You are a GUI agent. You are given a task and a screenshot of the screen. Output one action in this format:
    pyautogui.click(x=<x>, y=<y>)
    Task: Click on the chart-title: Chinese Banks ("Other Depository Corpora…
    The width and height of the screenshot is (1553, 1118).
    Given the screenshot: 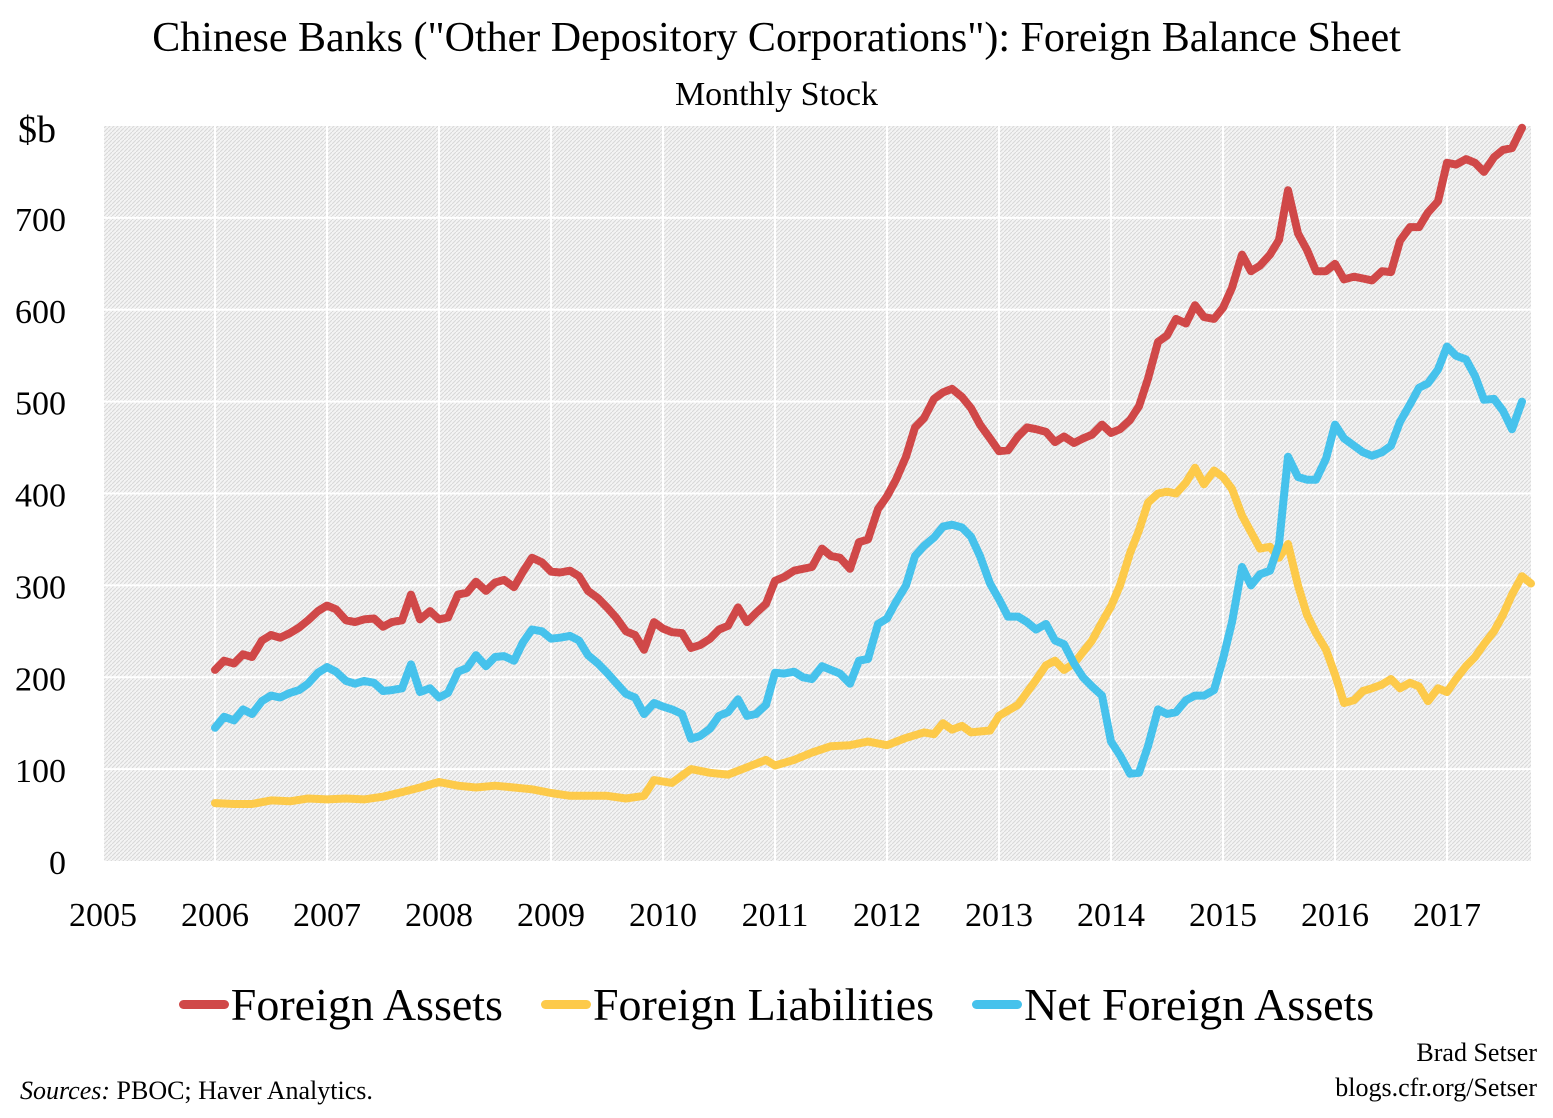 What is the action you would take?
    pyautogui.click(x=776, y=38)
    